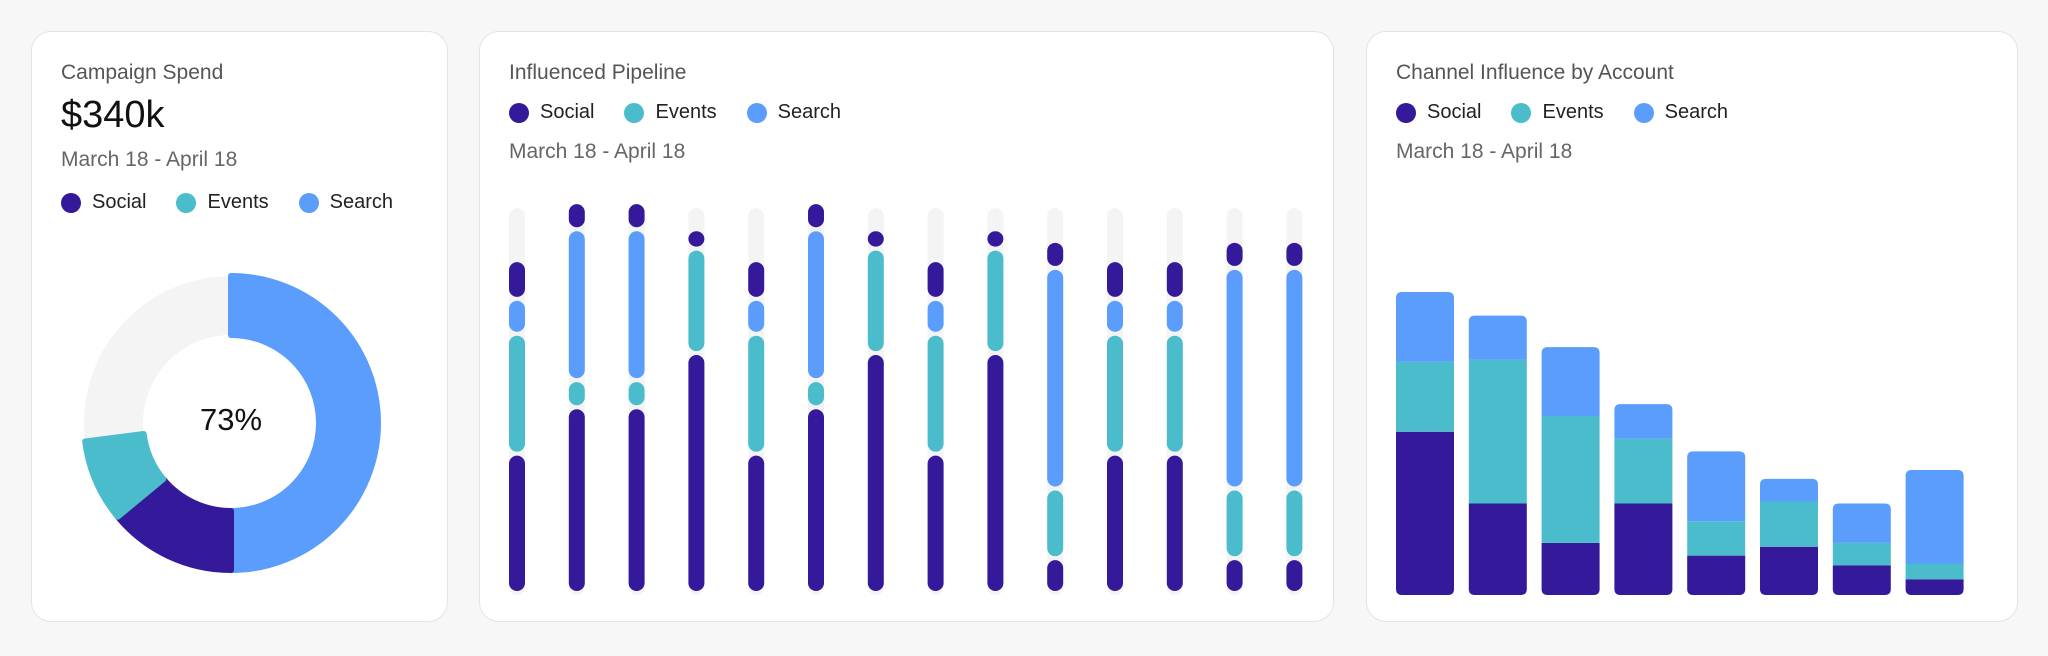  I want to click on channel-stacked-bar-chart, so click(1680, 443).